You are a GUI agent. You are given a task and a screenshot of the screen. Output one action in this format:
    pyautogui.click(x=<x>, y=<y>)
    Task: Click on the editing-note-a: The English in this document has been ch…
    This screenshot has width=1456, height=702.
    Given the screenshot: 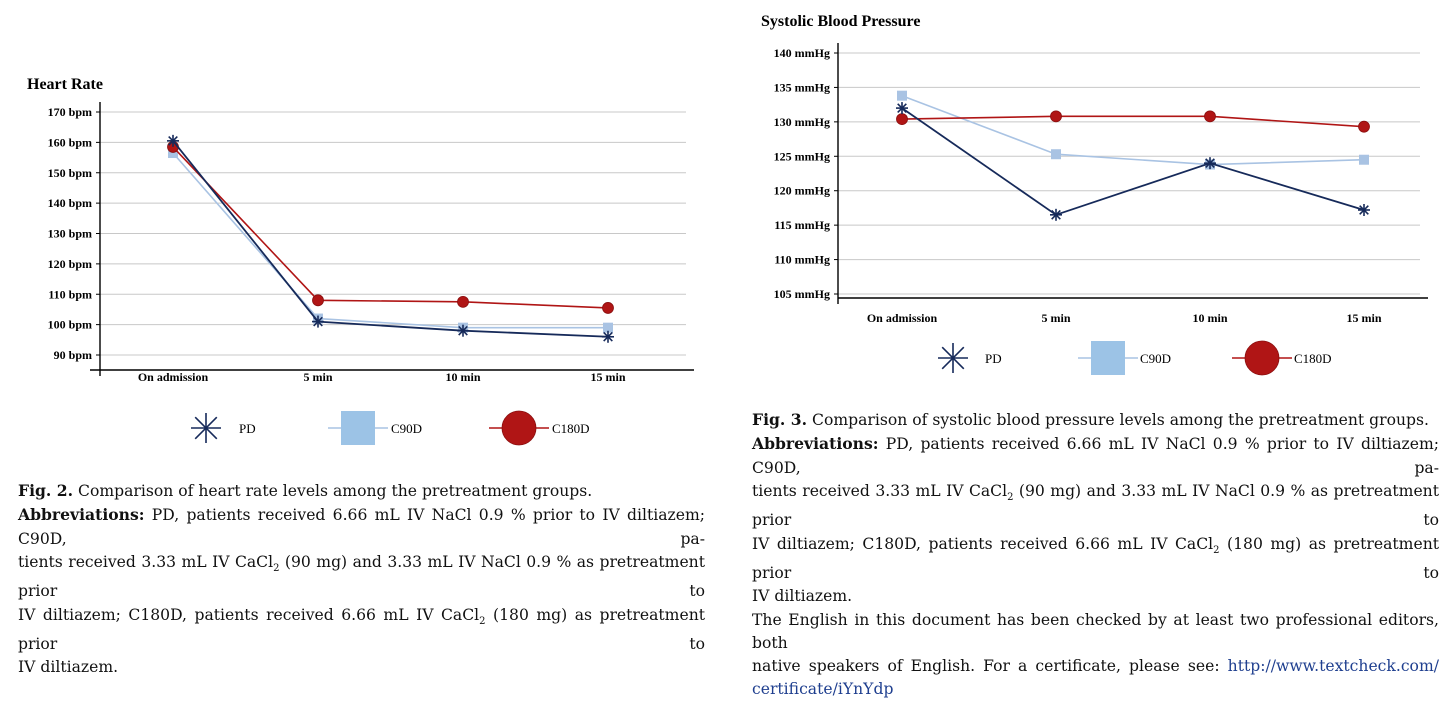 What is the action you would take?
    pyautogui.click(x=1095, y=631)
    